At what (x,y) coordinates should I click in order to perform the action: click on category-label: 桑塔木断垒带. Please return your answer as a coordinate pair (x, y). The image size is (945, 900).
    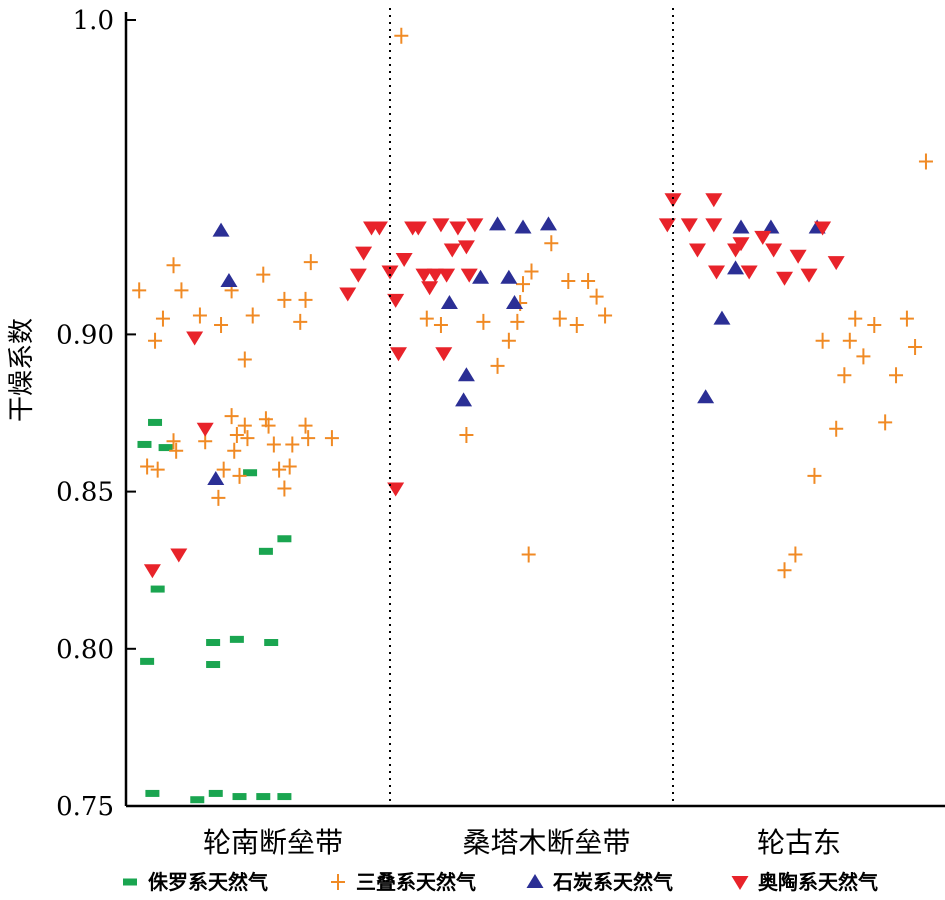
    Looking at the image, I should click on (546, 842).